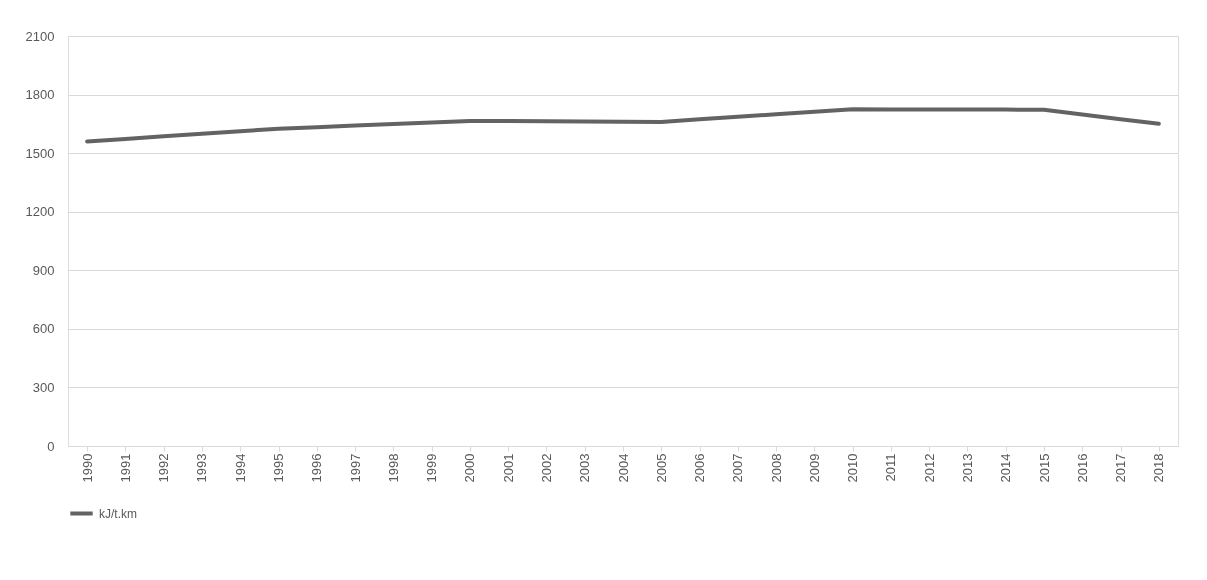 This screenshot has width=1207, height=580. Describe the element at coordinates (393, 468) in the screenshot. I see `x-tick-label: 1998` at that location.